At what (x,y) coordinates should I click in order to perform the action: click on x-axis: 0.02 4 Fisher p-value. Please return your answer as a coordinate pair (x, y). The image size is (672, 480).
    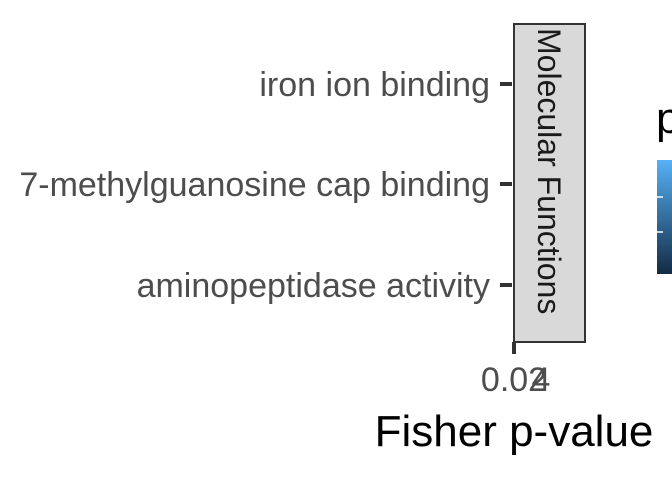
    Looking at the image, I should click on (514, 399).